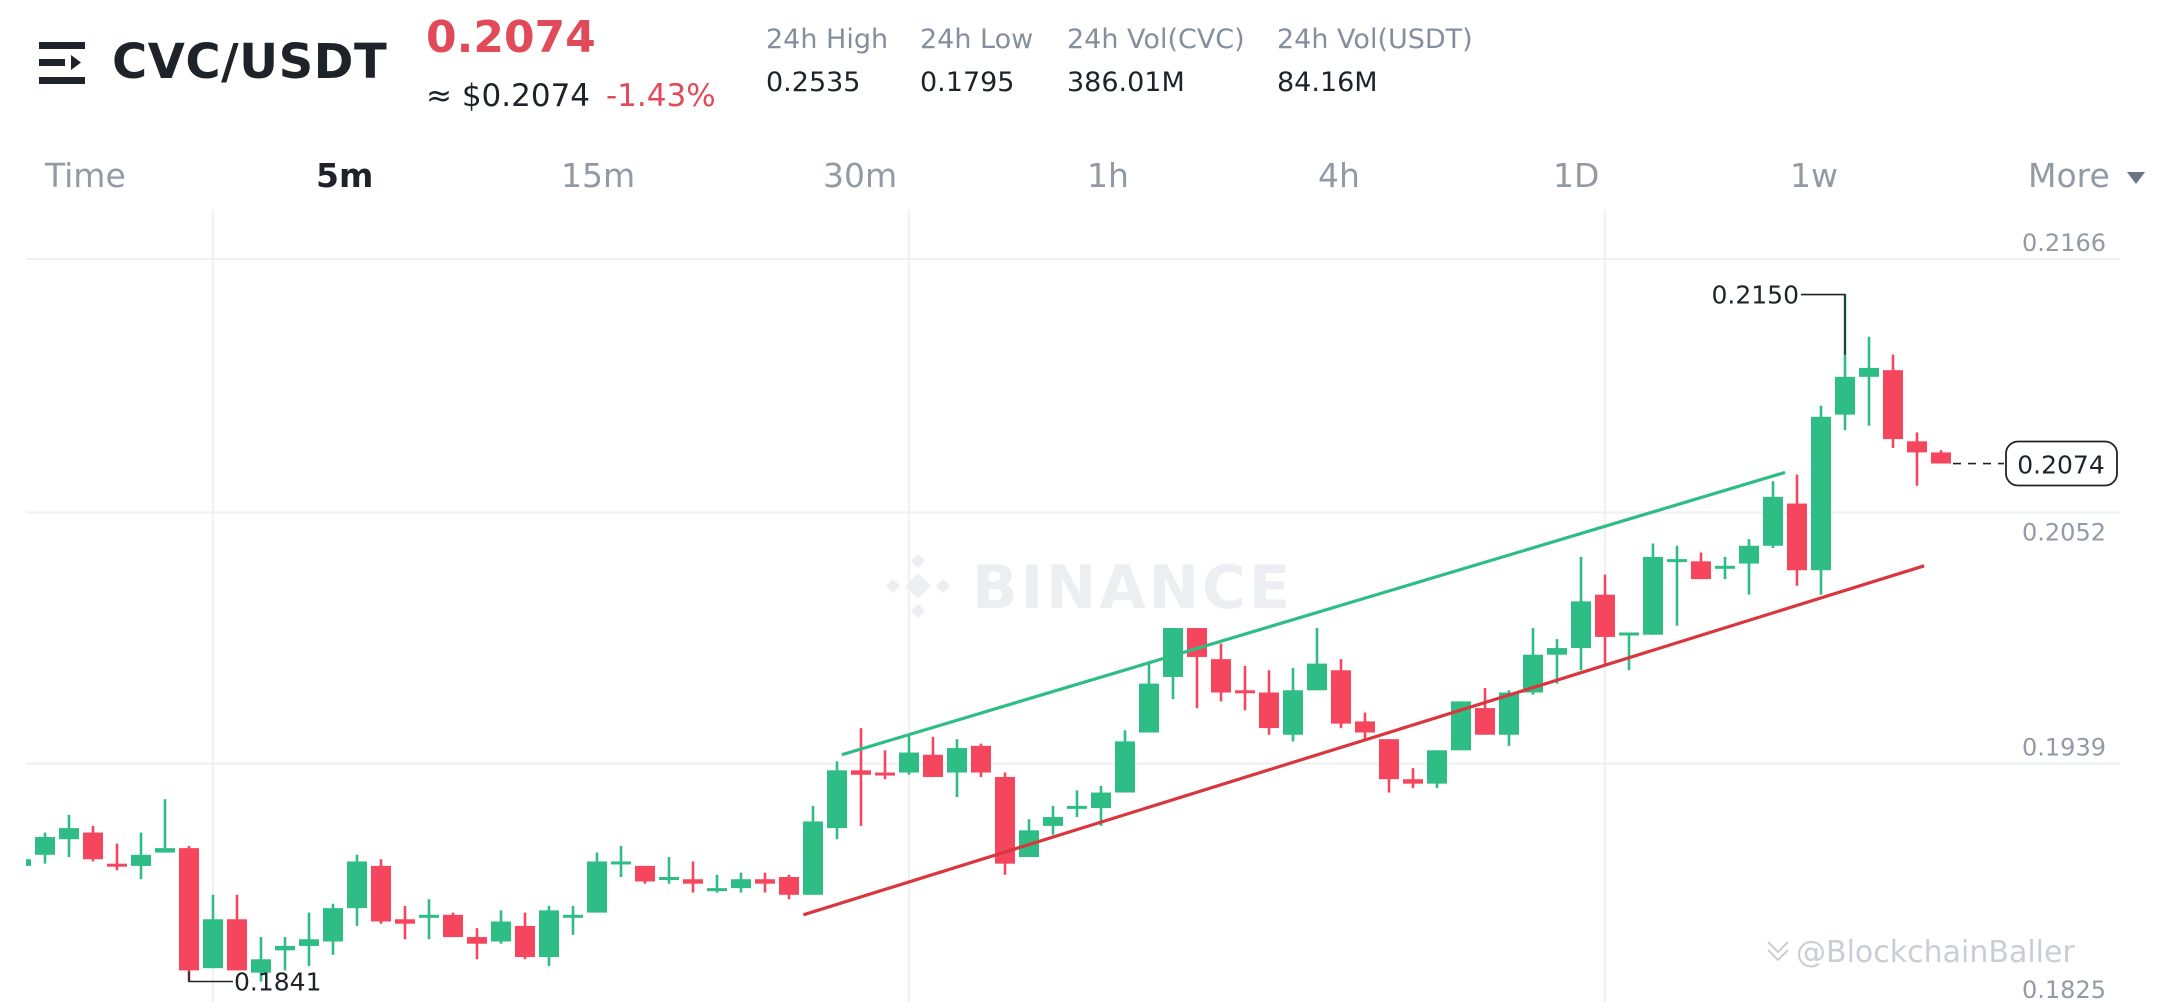  Describe the element at coordinates (860, 175) in the screenshot. I see `tab-30m: 30m` at that location.